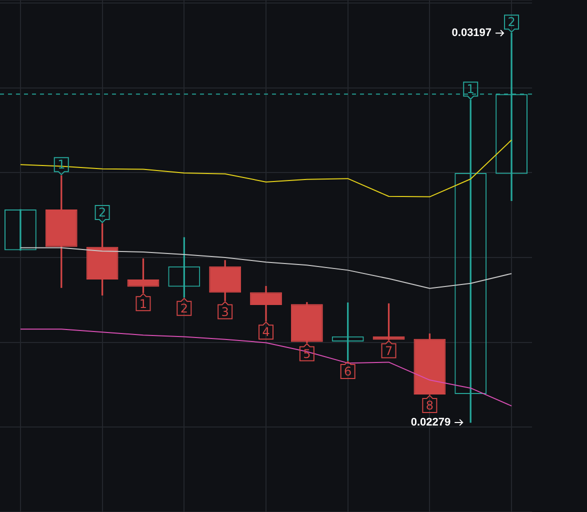 The height and width of the screenshot is (512, 587). What do you see at coordinates (225, 311) in the screenshot?
I see `annotation: 3` at bounding box center [225, 311].